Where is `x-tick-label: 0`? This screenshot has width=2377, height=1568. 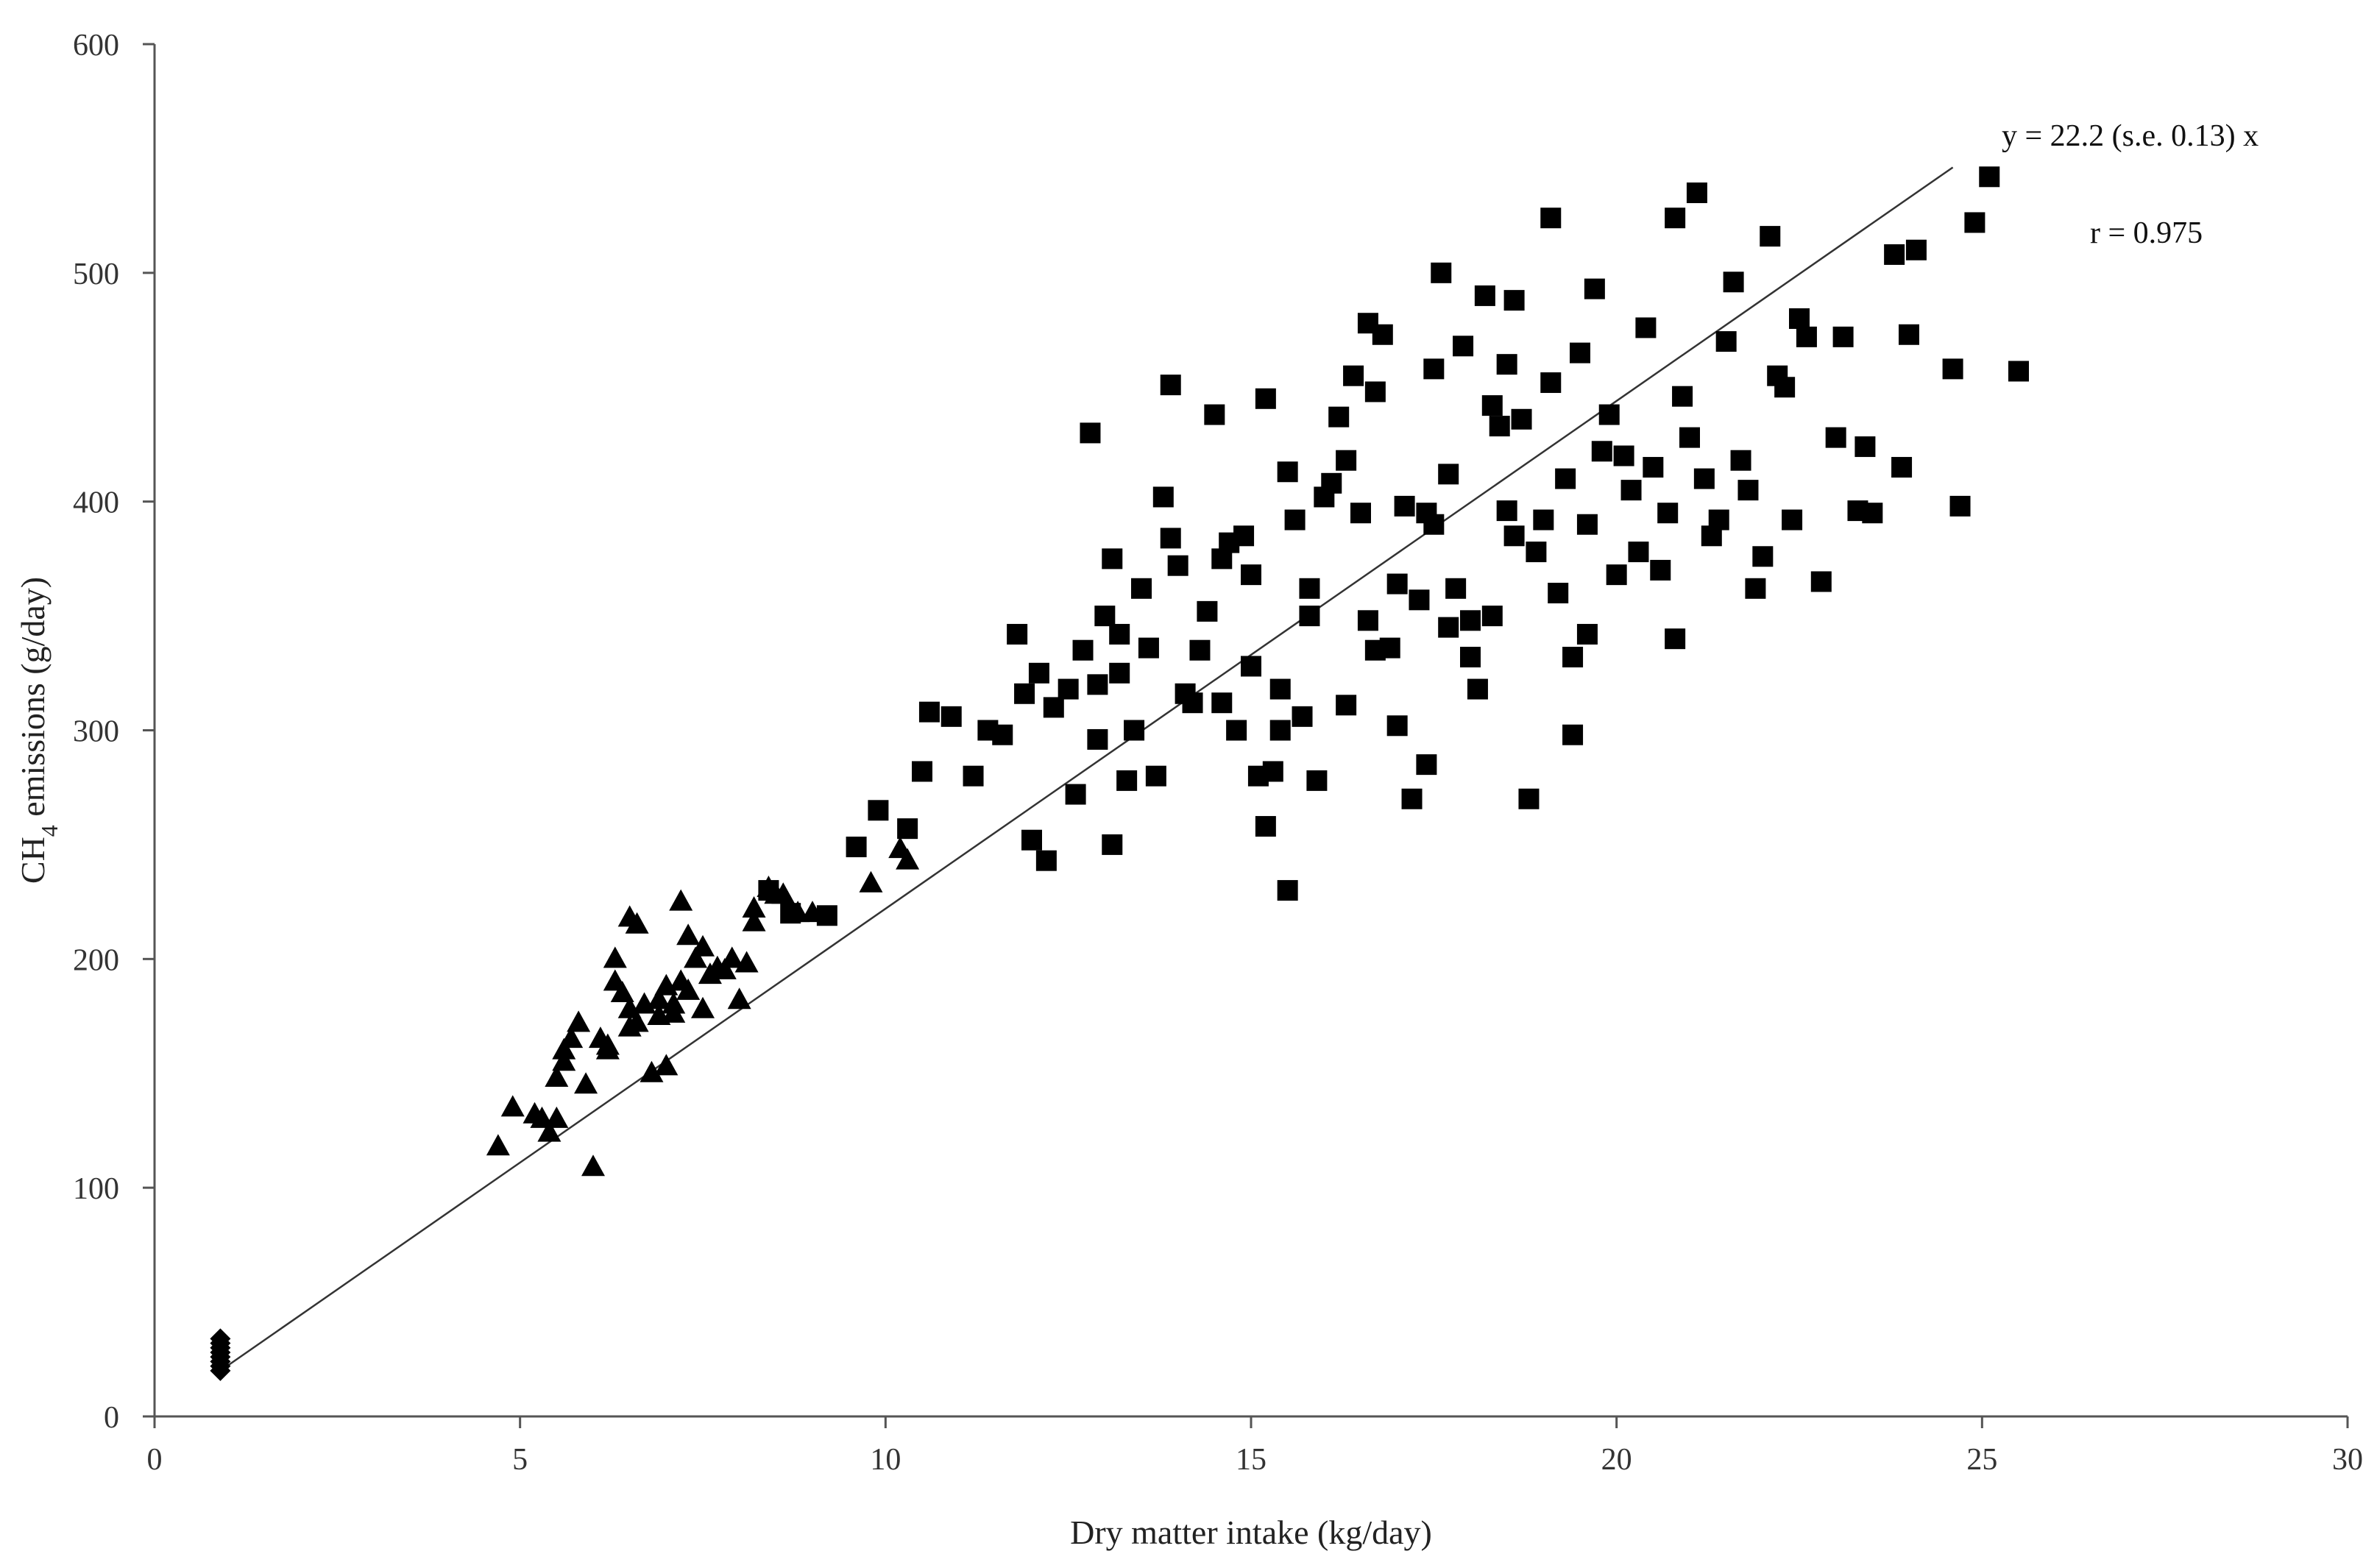 x-tick-label: 0 is located at coordinates (155, 1460).